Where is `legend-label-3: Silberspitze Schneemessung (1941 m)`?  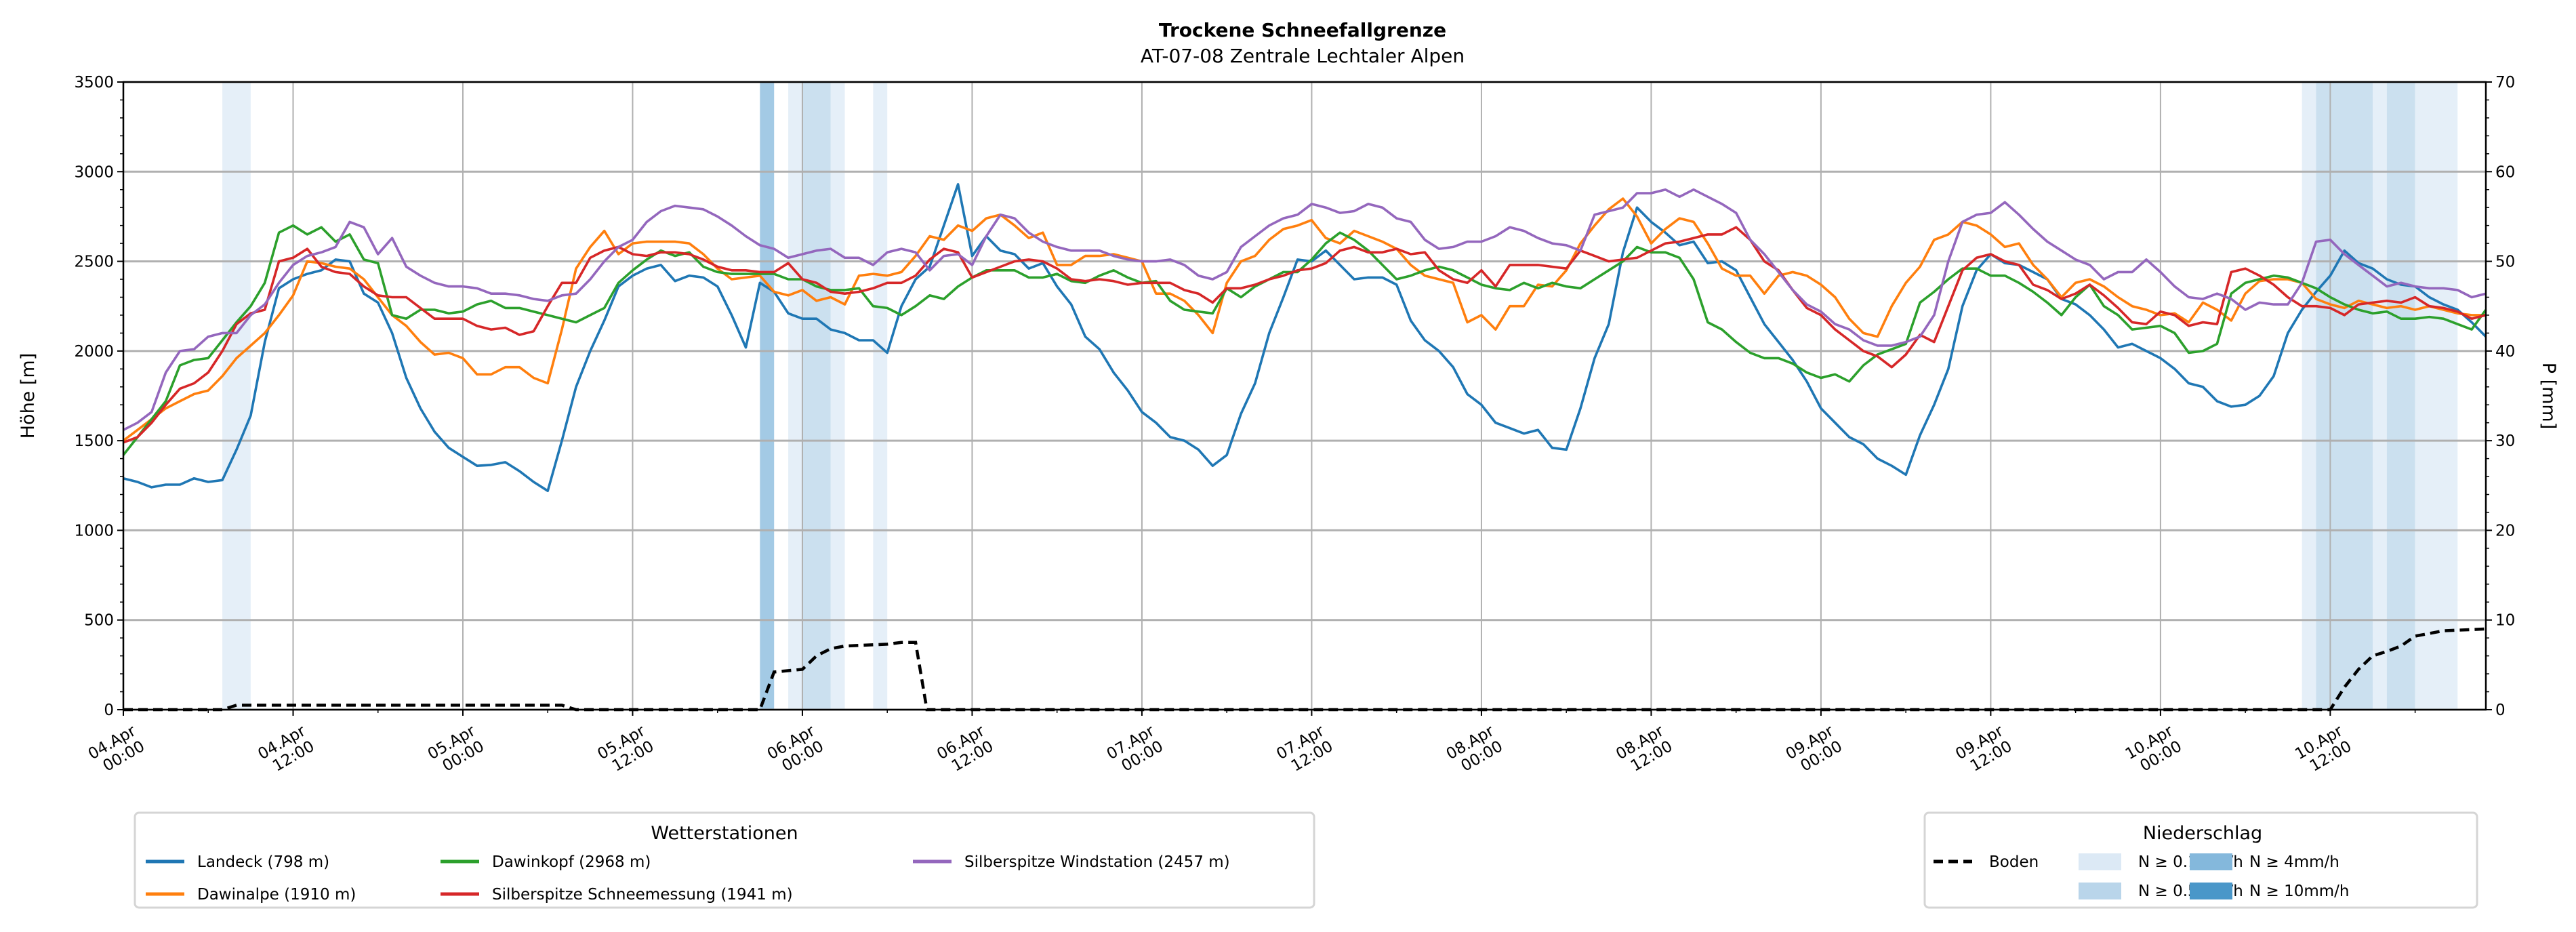
legend-label-3: Silberspitze Schneemessung (1941 m) is located at coordinates (643, 895).